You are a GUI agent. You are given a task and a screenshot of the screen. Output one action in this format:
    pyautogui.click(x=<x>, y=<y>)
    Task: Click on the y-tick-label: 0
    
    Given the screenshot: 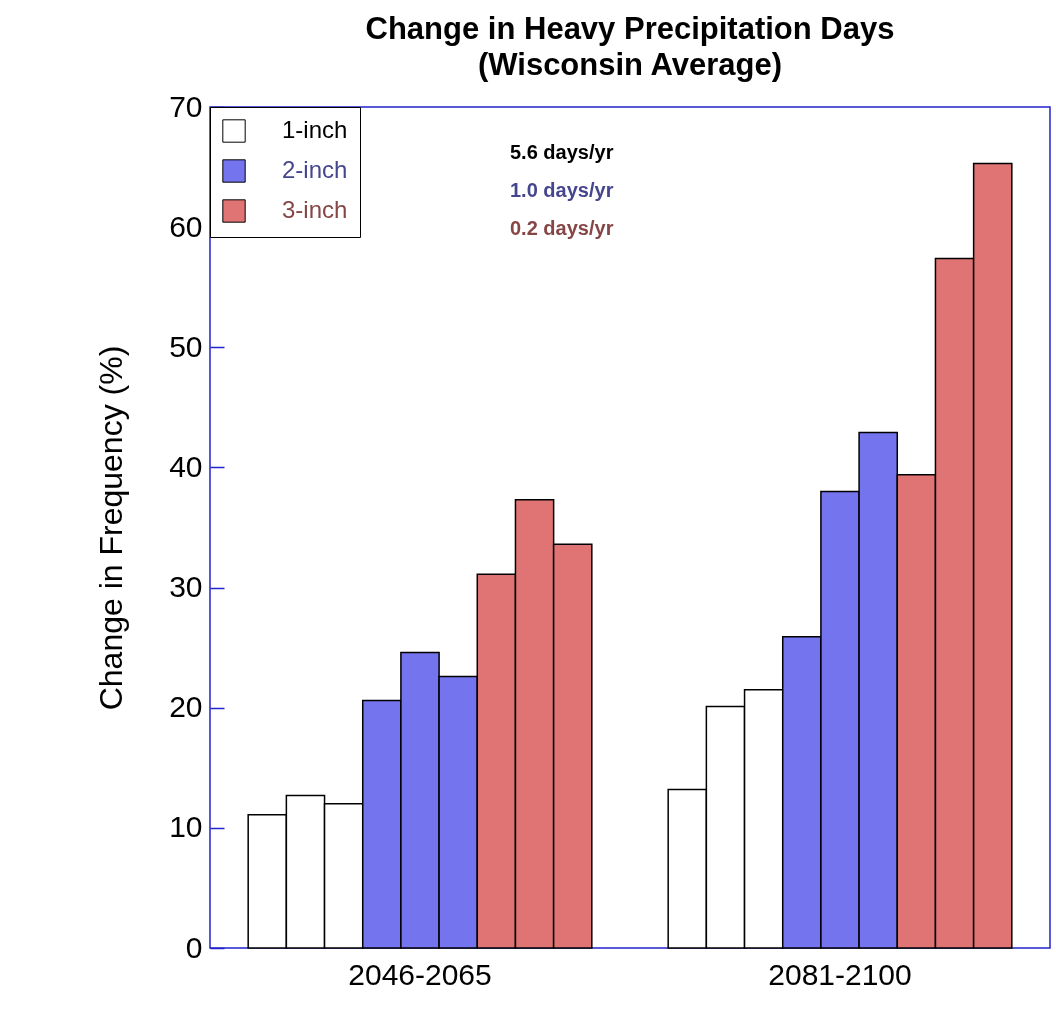 What is the action you would take?
    pyautogui.click(x=194, y=947)
    